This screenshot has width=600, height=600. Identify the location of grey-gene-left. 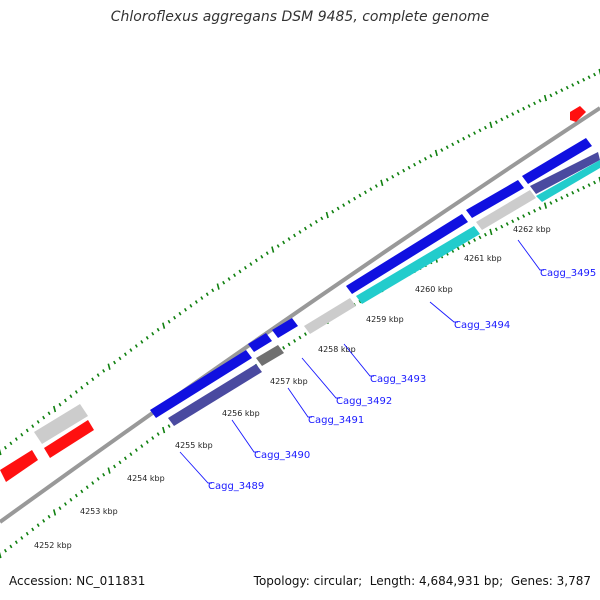
(61, 424).